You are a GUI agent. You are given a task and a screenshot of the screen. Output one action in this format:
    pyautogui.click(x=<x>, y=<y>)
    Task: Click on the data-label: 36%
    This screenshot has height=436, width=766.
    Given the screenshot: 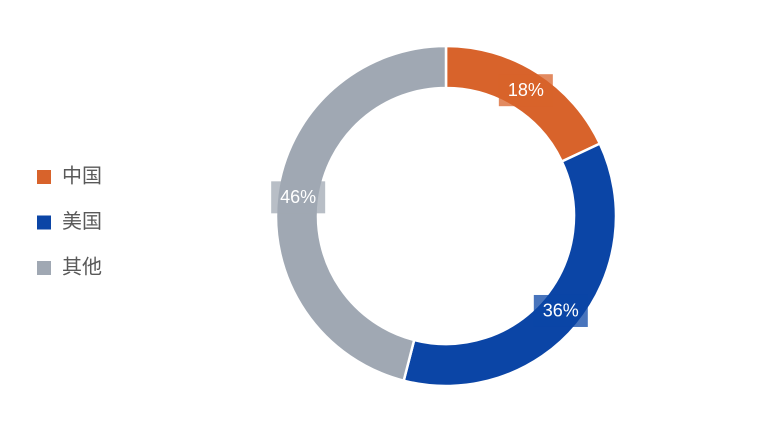 What is the action you would take?
    pyautogui.click(x=561, y=311)
    